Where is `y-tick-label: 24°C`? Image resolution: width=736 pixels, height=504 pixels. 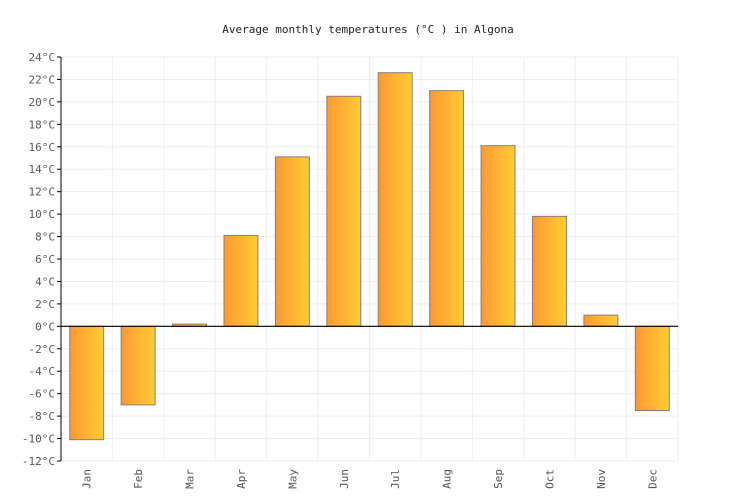
y-tick-label: 24°C is located at coordinates (42, 57).